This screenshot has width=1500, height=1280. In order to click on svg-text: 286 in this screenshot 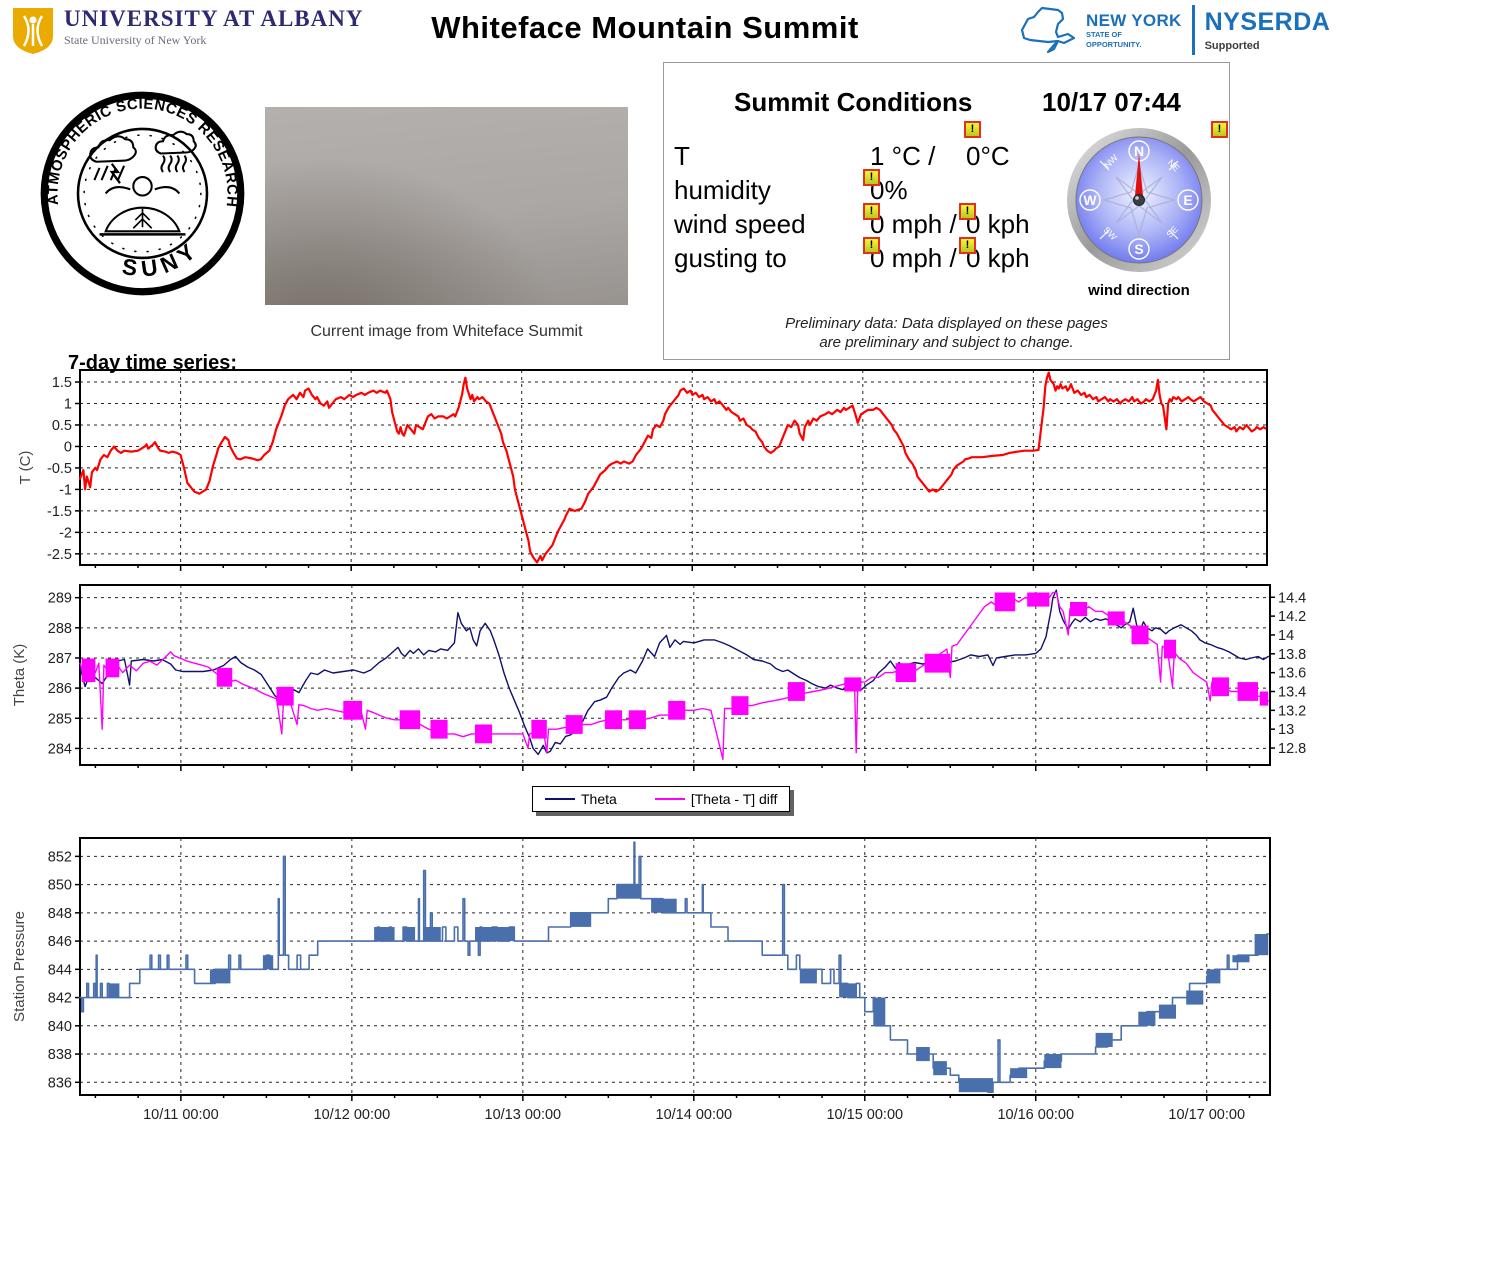, I will do `click(60, 689)`.